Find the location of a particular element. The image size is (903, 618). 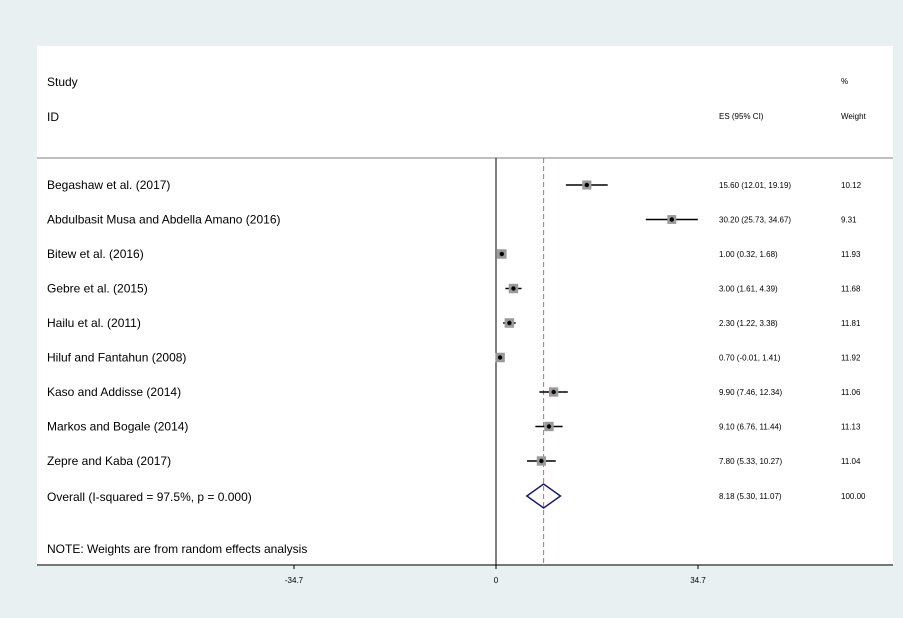

overall-weight-text: 100.00 is located at coordinates (853, 496).